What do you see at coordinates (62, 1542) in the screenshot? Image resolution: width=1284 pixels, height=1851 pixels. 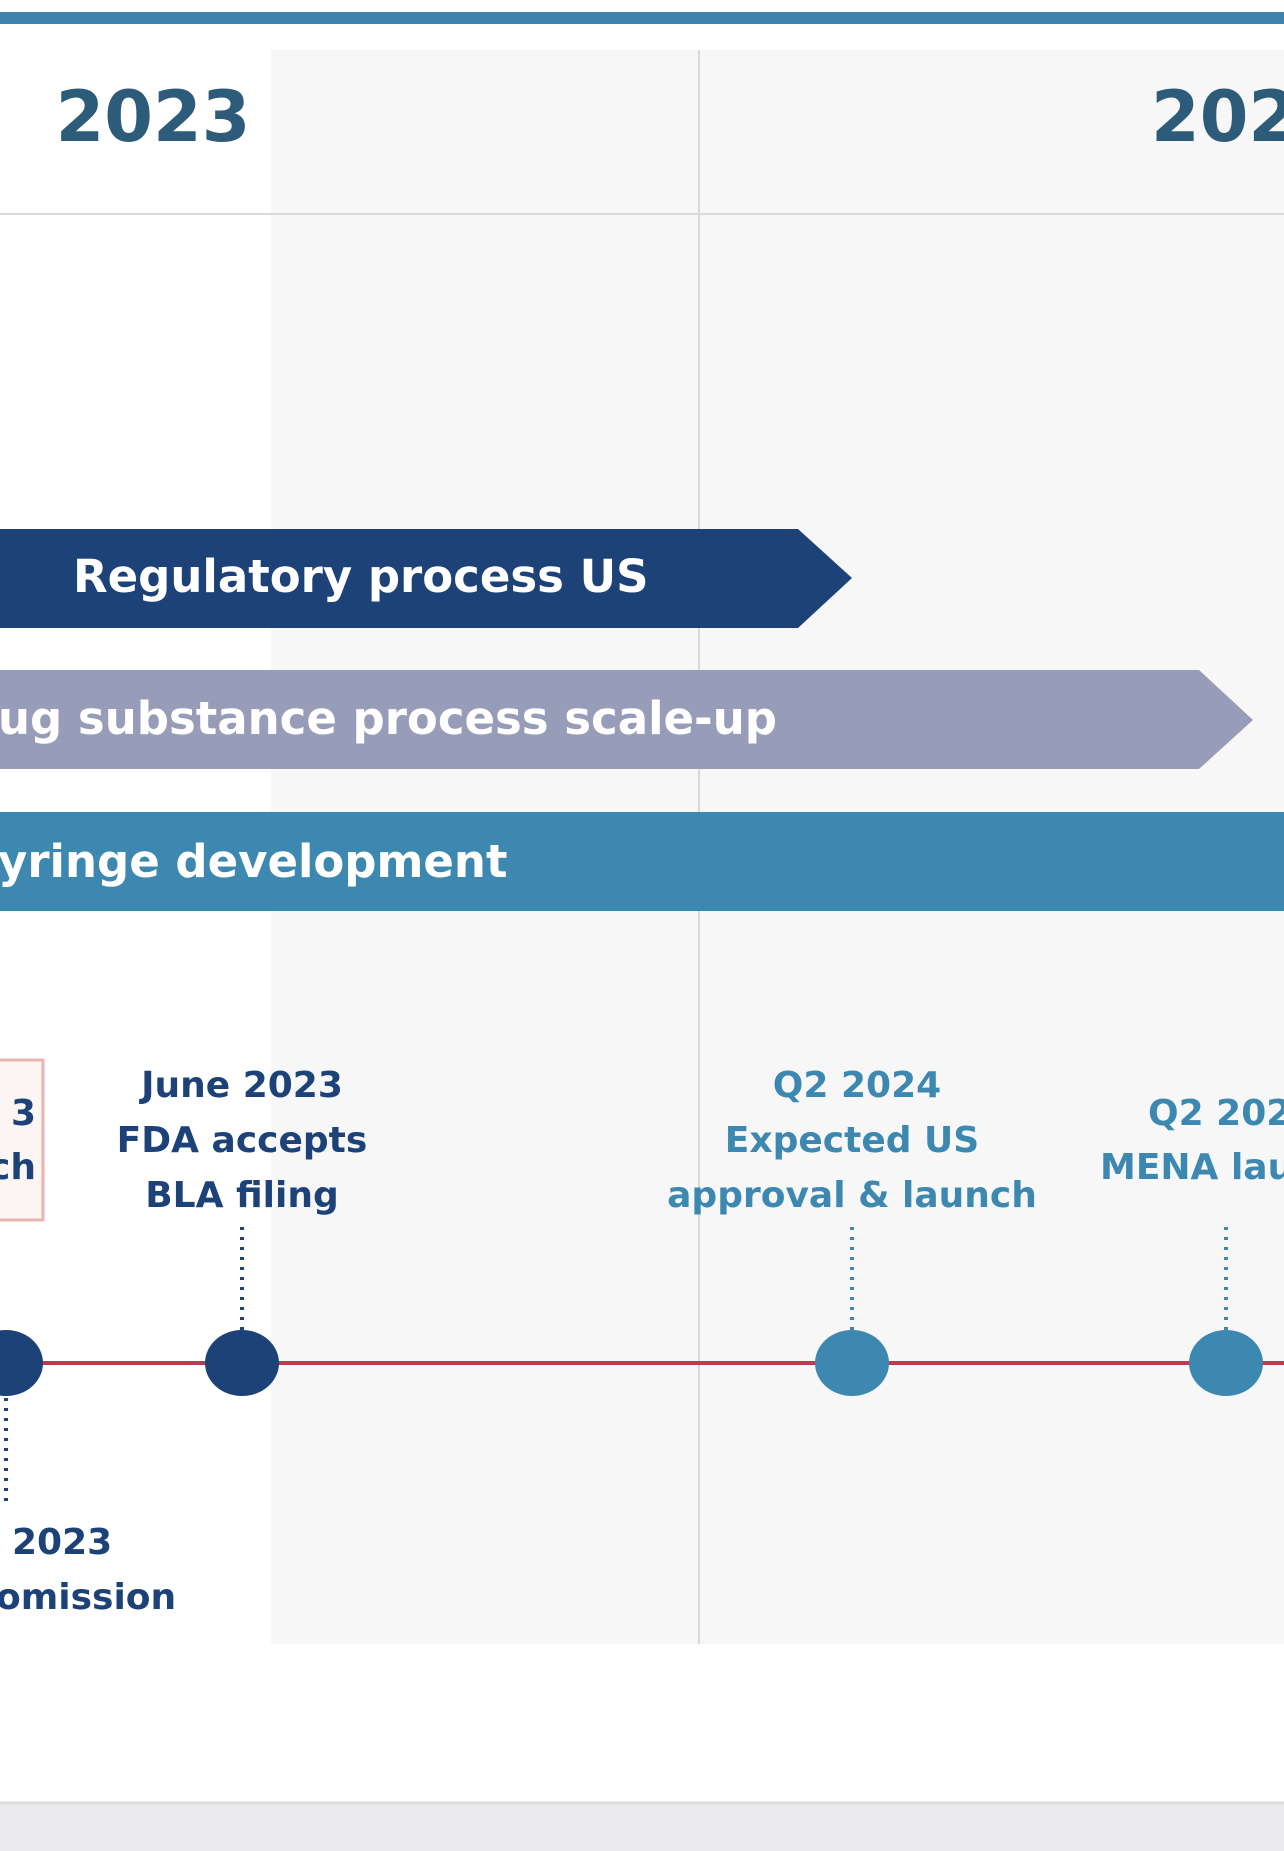 I see `milestone-text: 2023` at bounding box center [62, 1542].